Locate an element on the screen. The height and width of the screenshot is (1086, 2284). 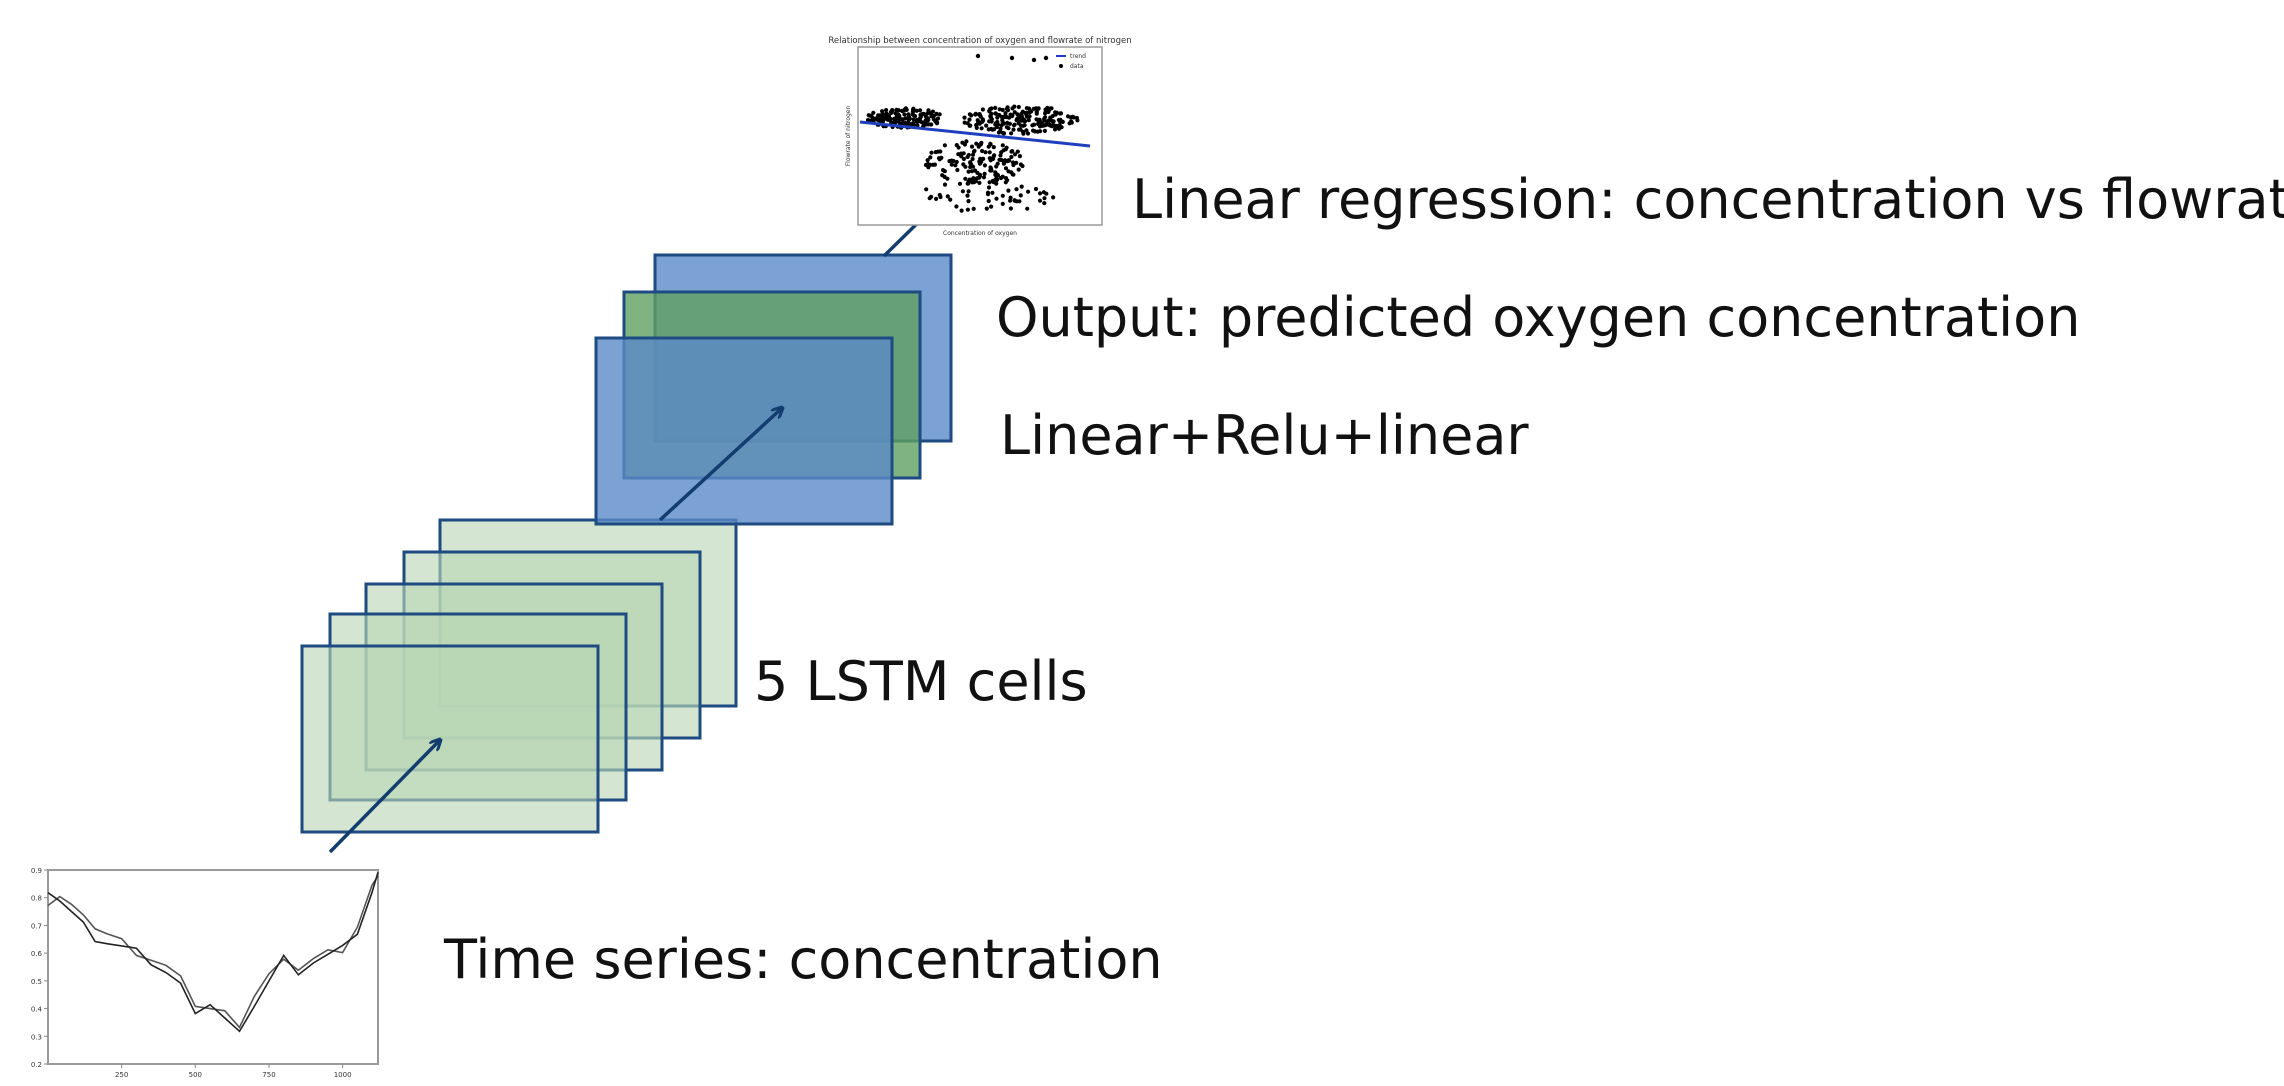
dense-layer-stack is located at coordinates (773, 389).